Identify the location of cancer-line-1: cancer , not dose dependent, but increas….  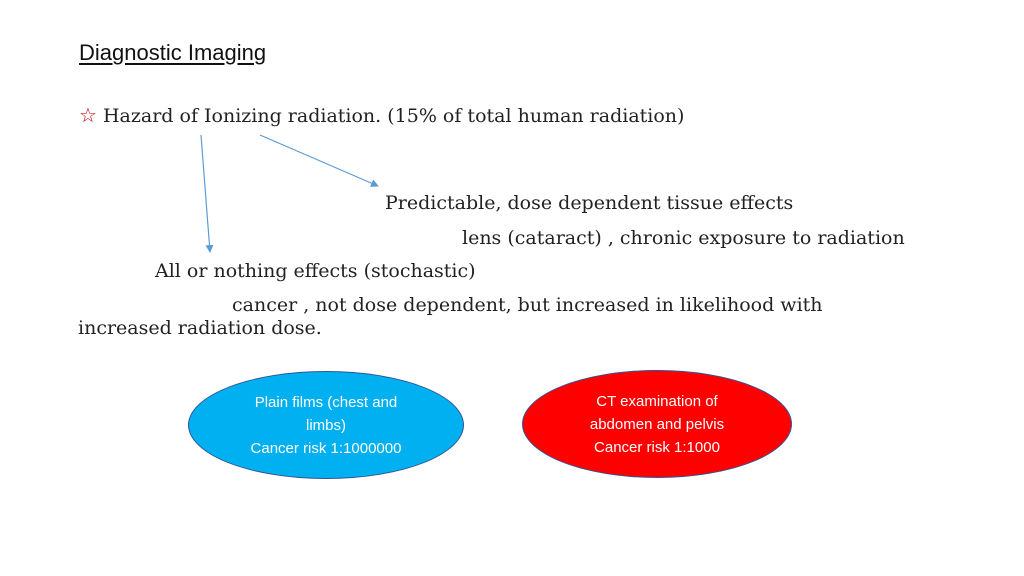
(527, 305).